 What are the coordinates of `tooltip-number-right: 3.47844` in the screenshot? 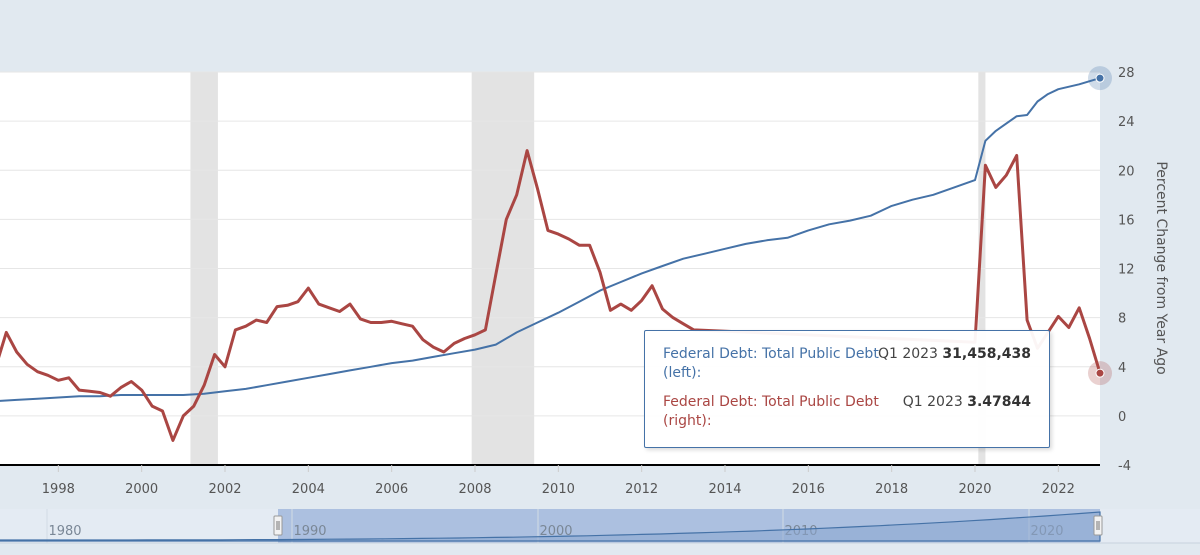 It's located at (999, 402).